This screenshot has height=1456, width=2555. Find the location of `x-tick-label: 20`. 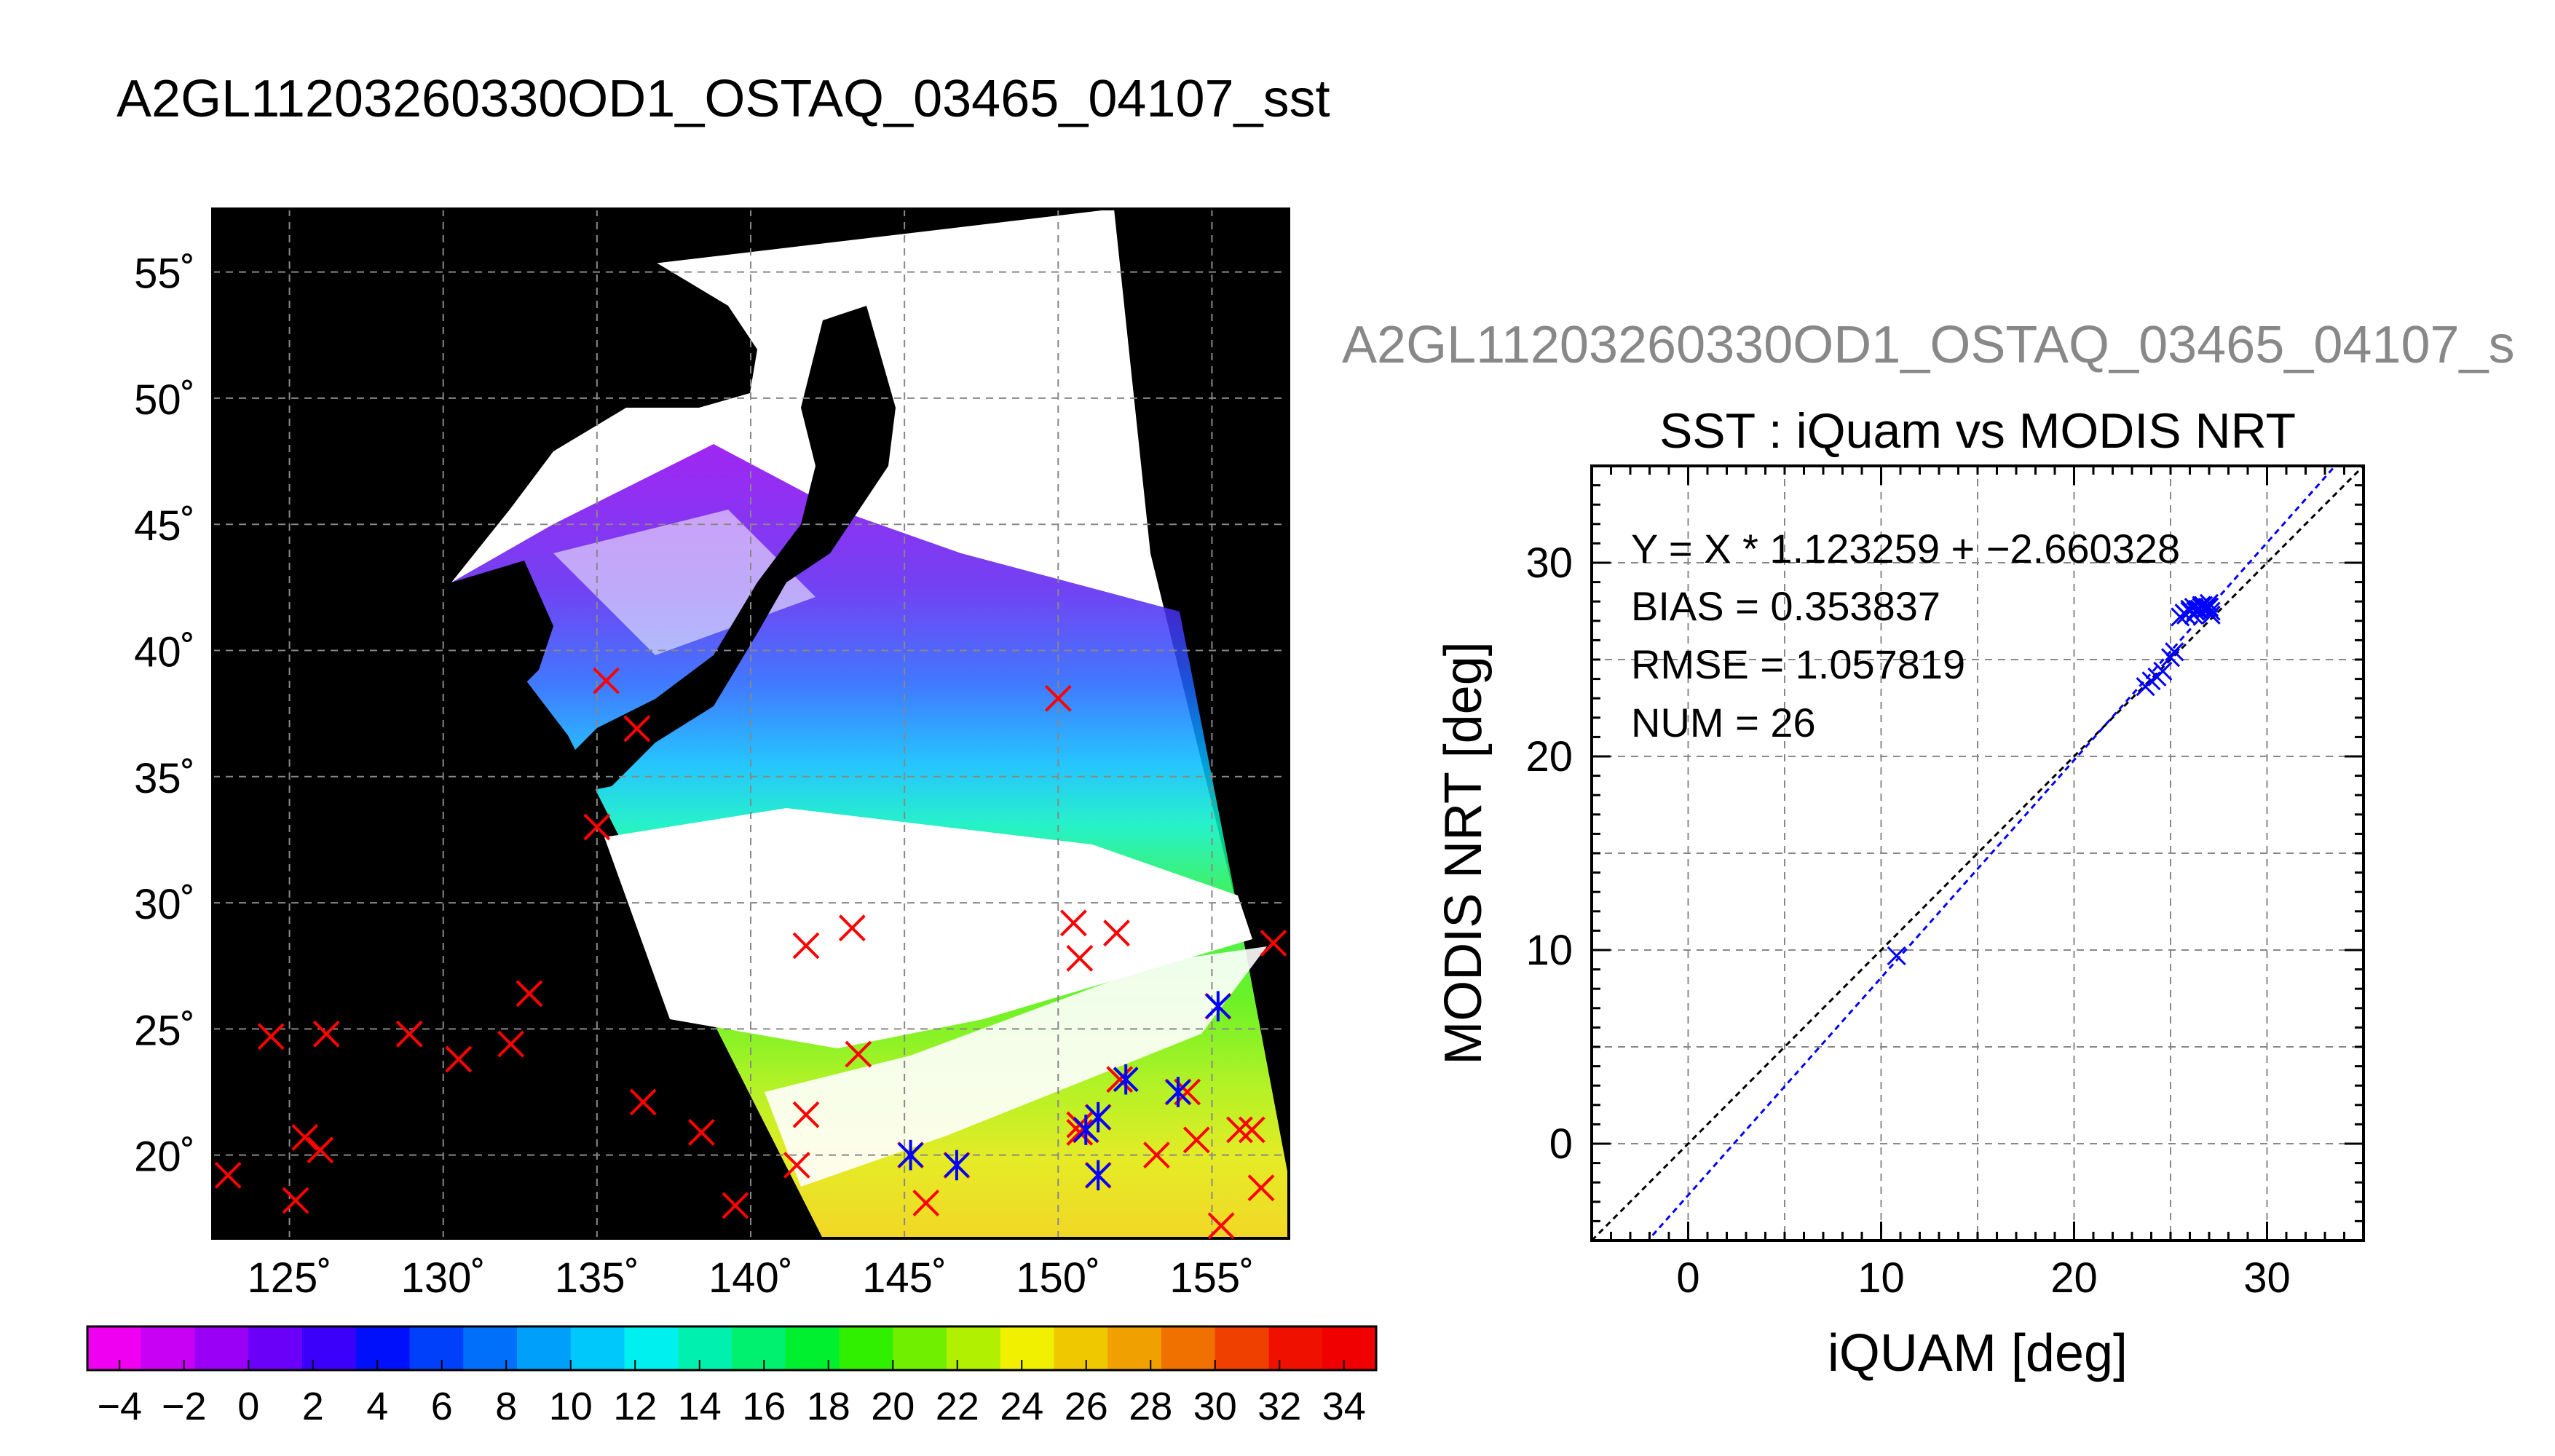

x-tick-label: 20 is located at coordinates (2074, 1278).